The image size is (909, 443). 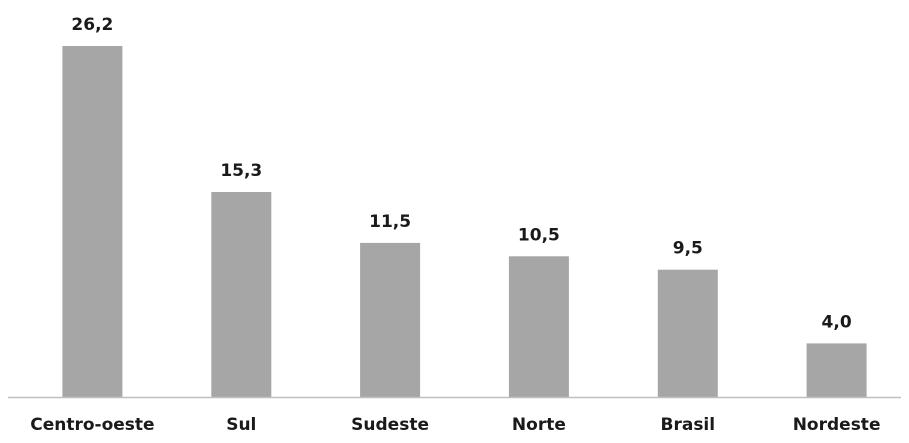 What do you see at coordinates (837, 425) in the screenshot?
I see `x-tick-label-nordeste: Nordeste` at bounding box center [837, 425].